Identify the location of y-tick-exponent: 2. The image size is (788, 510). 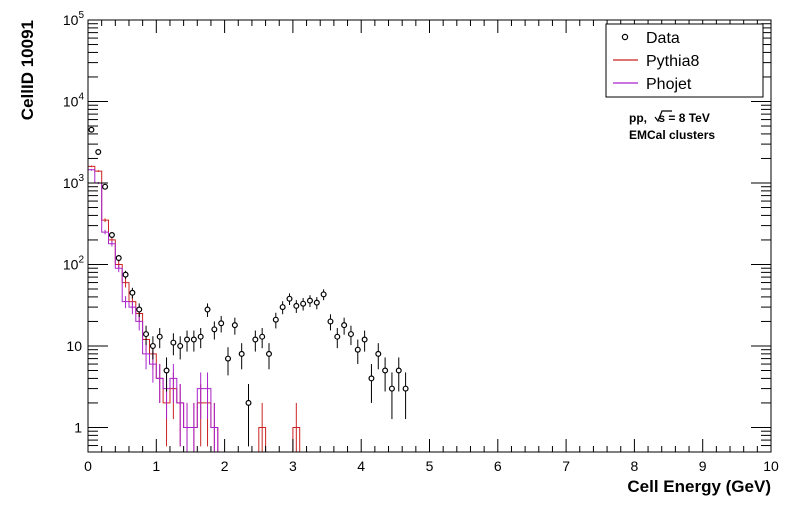
(81, 259).